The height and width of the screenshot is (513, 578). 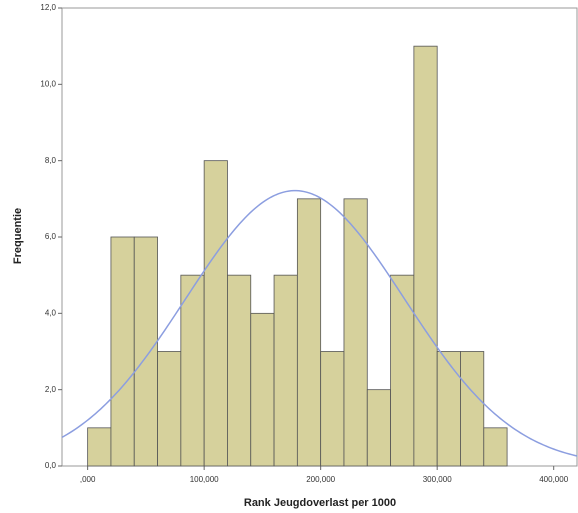 What do you see at coordinates (51, 160) in the screenshot?
I see `y-tick-label: 8,0` at bounding box center [51, 160].